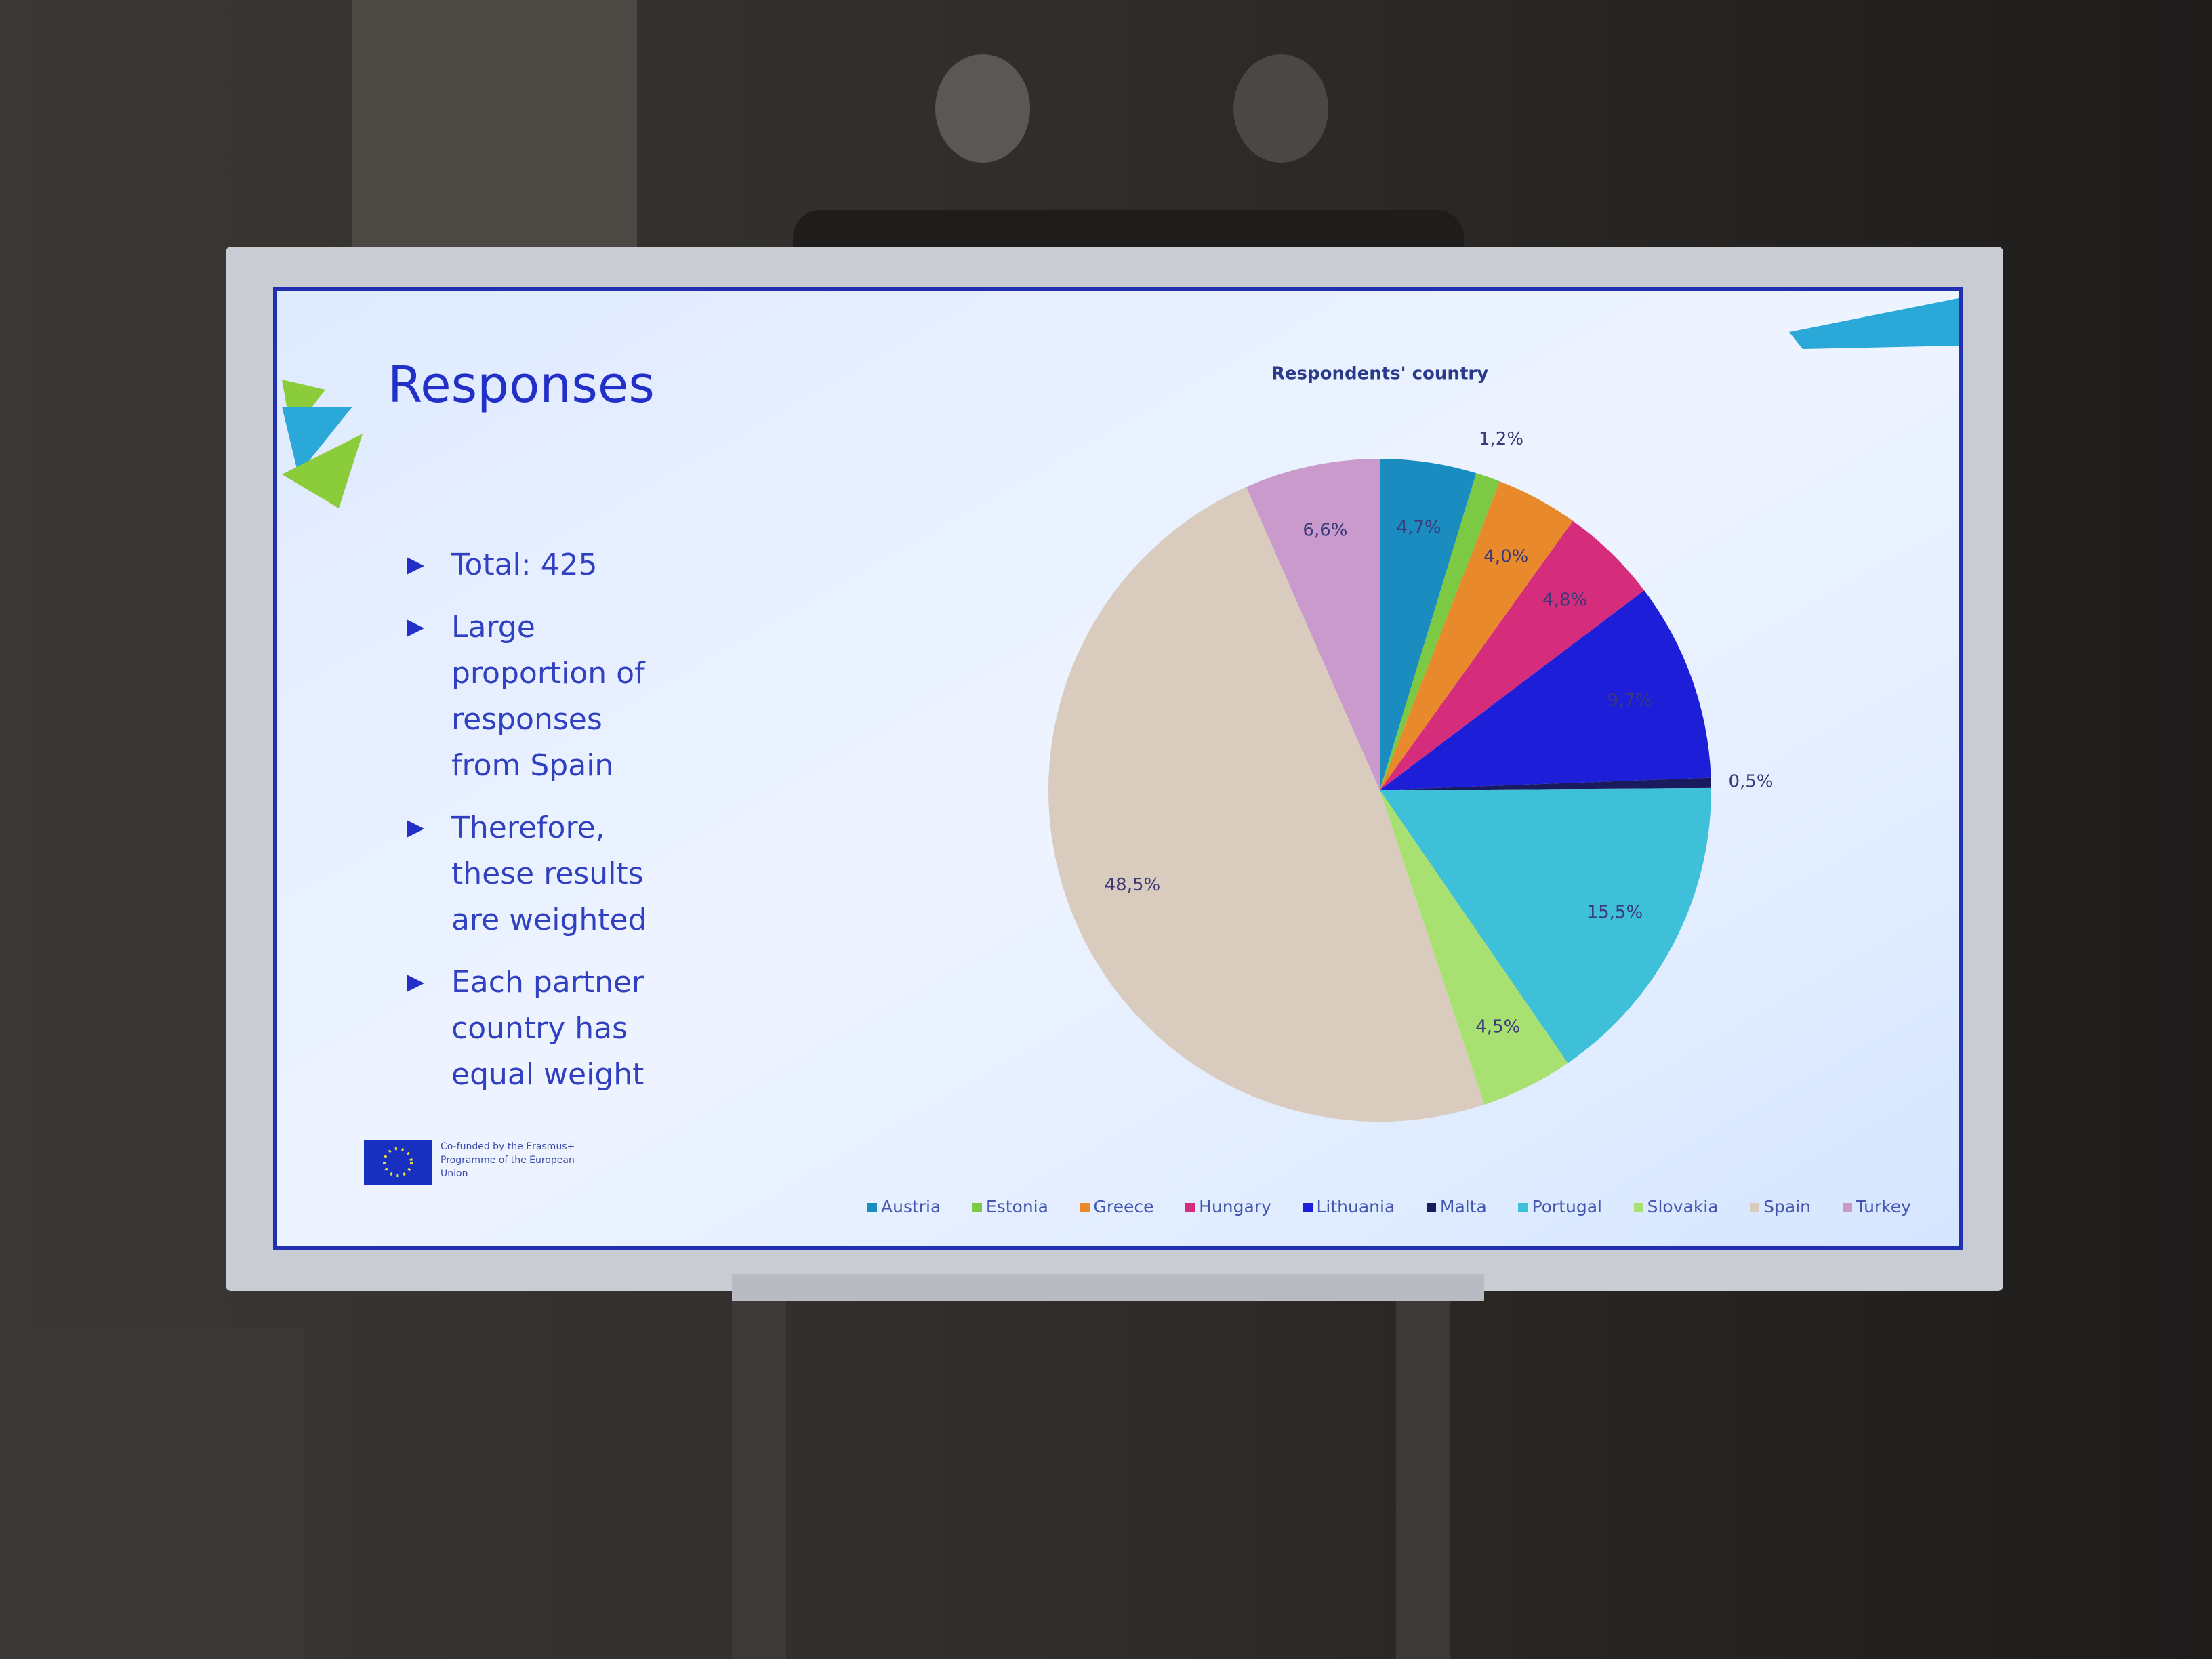  I want to click on cabinet, so click(152, 1493).